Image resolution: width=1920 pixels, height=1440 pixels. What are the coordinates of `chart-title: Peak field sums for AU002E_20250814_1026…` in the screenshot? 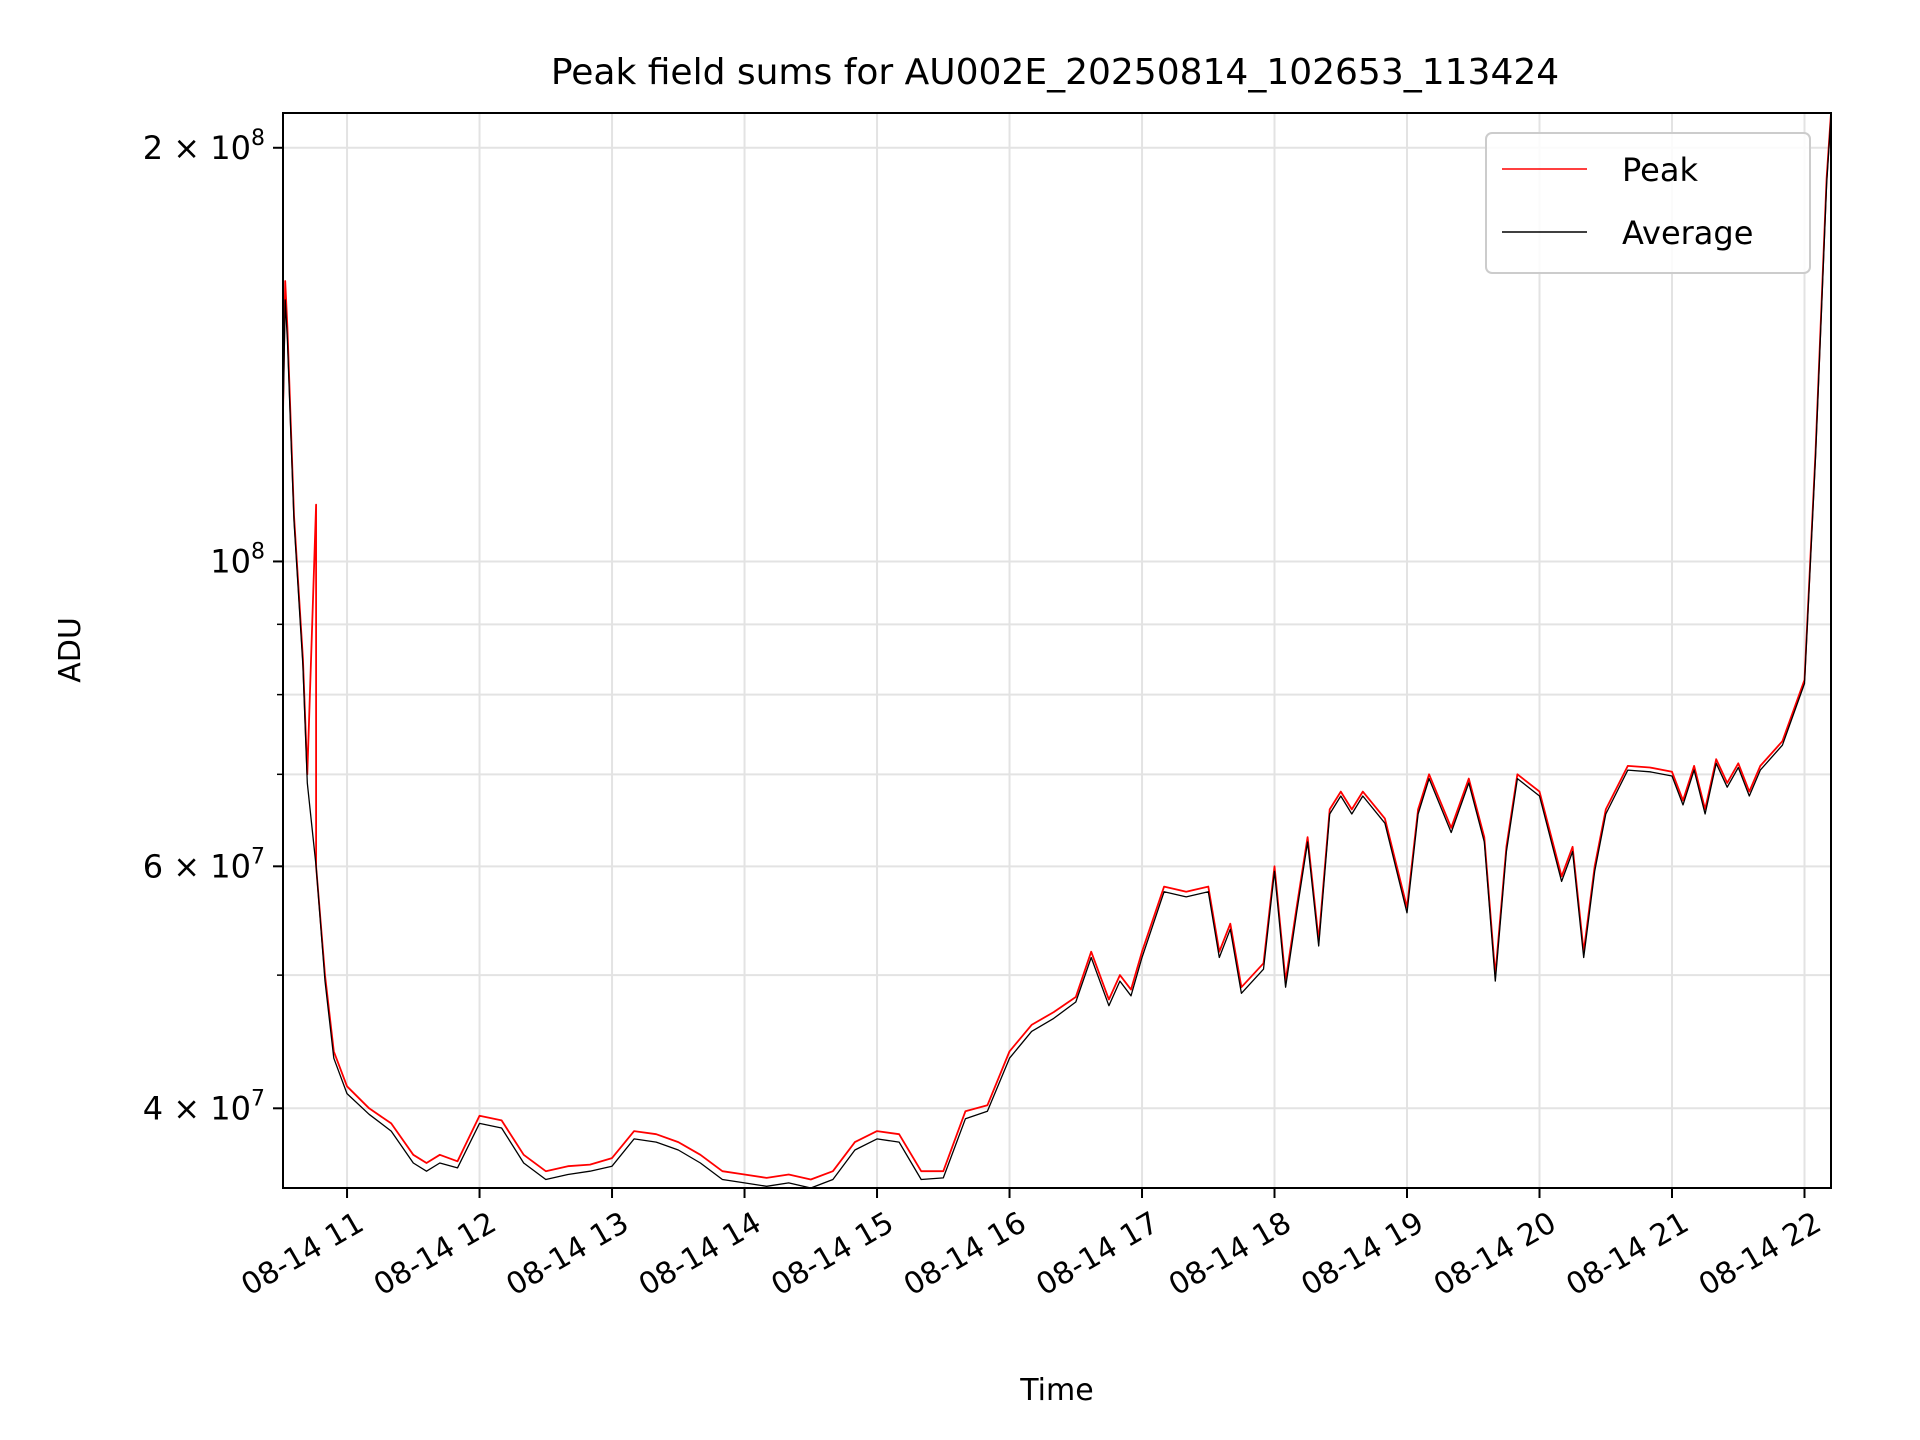 It's located at (1055, 72).